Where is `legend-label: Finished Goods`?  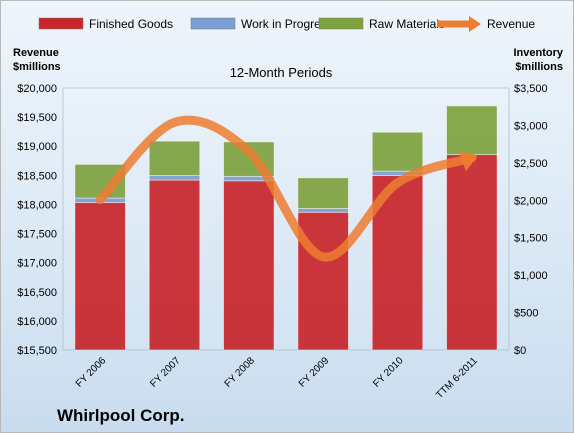 legend-label: Finished Goods is located at coordinates (131, 24).